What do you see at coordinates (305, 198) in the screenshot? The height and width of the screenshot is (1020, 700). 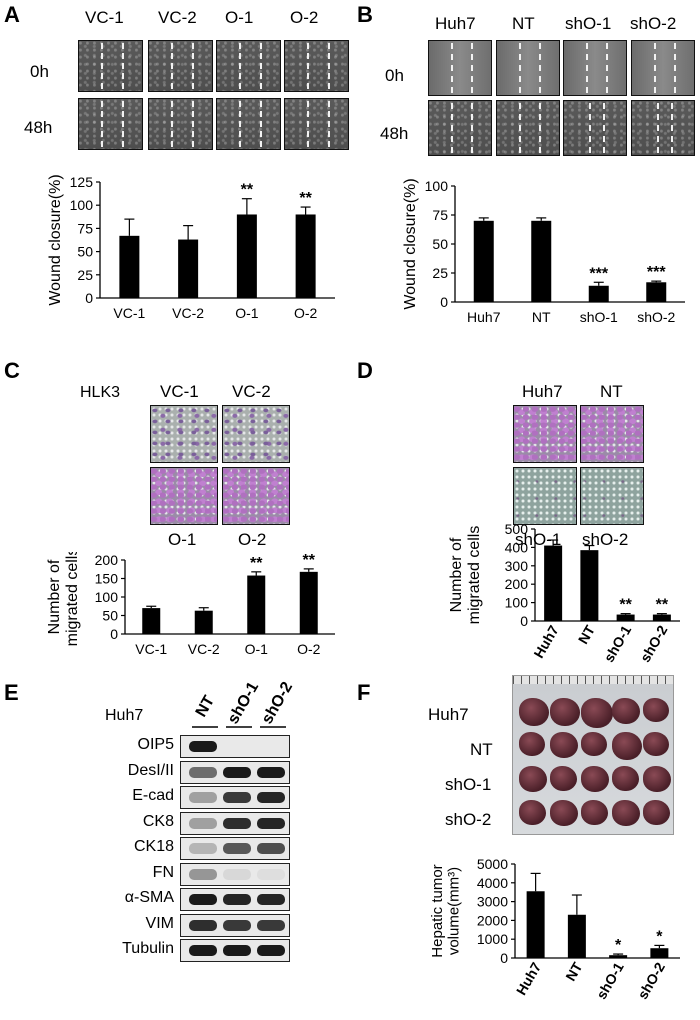 I see `panel-a-significance-3: **` at bounding box center [305, 198].